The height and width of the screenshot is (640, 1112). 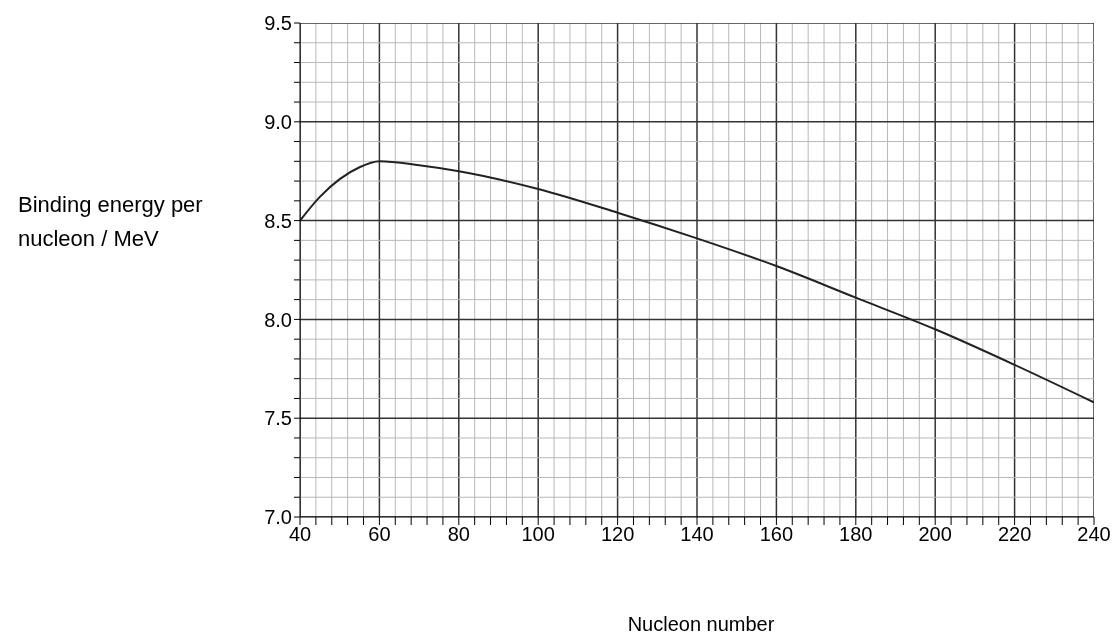 What do you see at coordinates (278, 23) in the screenshot?
I see `y-tick-label: 9.5` at bounding box center [278, 23].